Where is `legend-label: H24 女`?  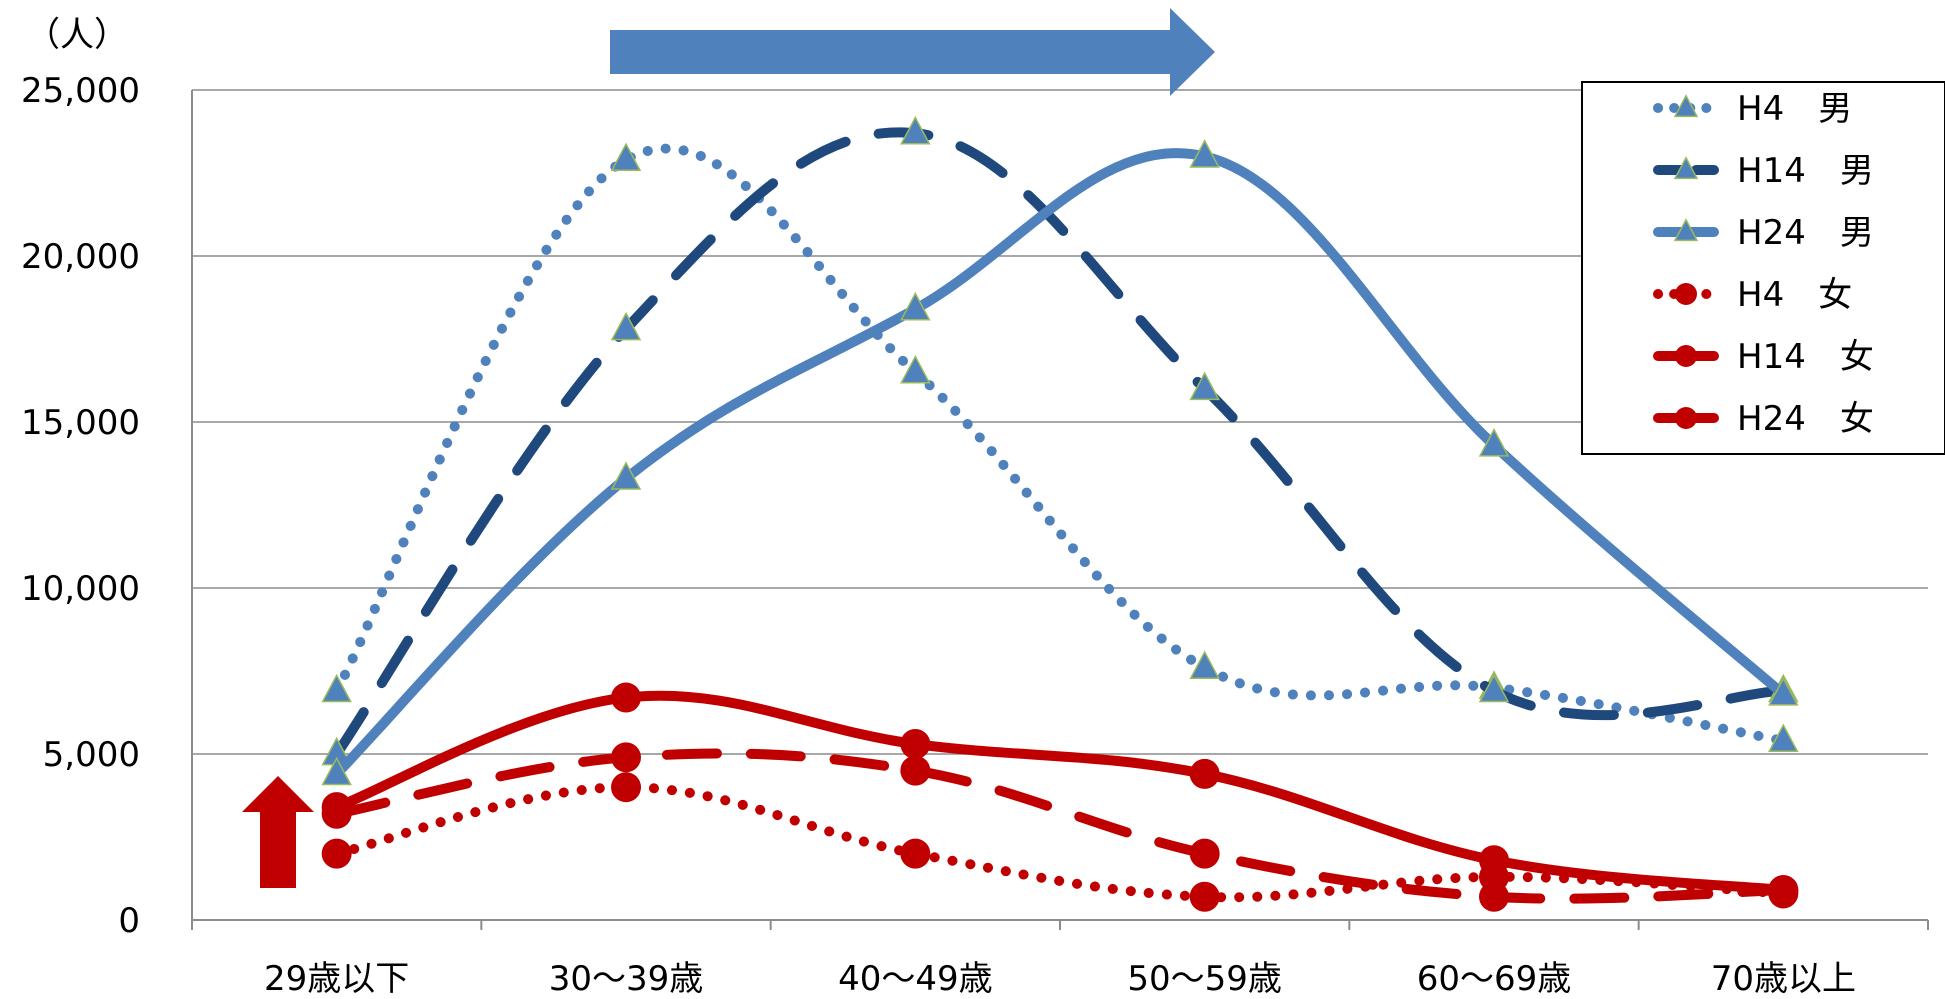
legend-label: H24 女 is located at coordinates (1805, 419).